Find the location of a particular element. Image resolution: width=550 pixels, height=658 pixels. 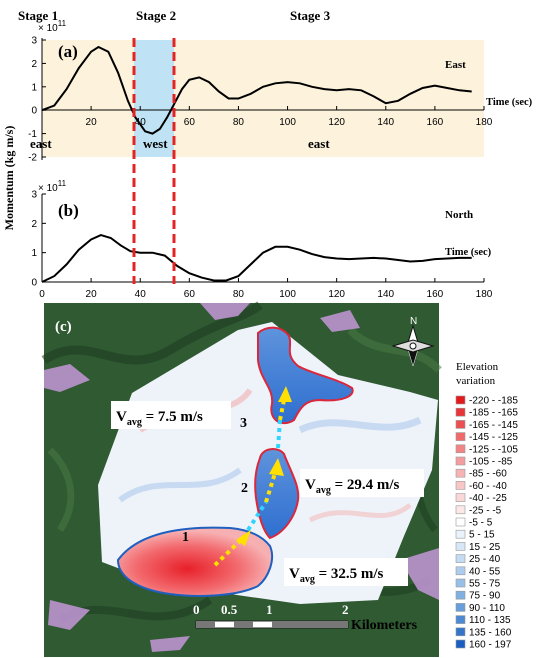

legend-item: -85 - -60 is located at coordinates (481, 474).